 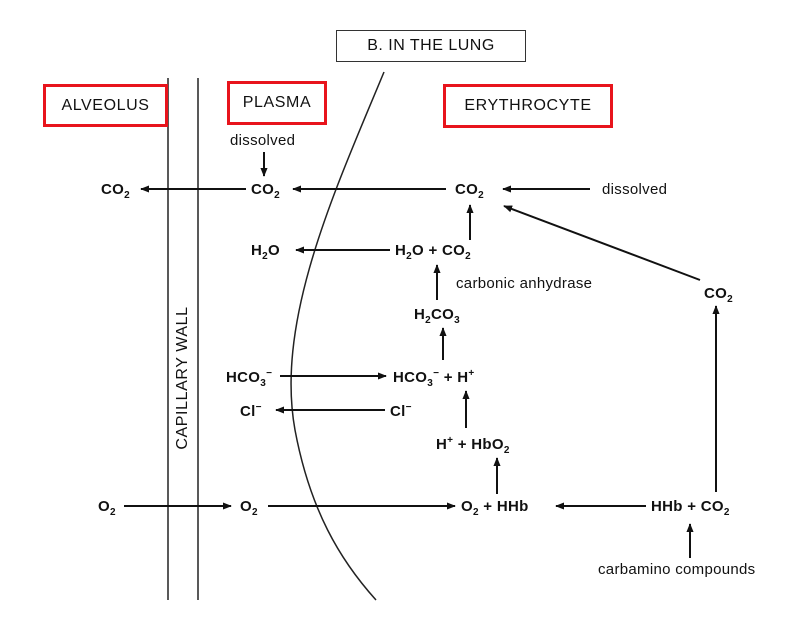 I want to click on plasma-label: PLASMA, so click(x=277, y=103).